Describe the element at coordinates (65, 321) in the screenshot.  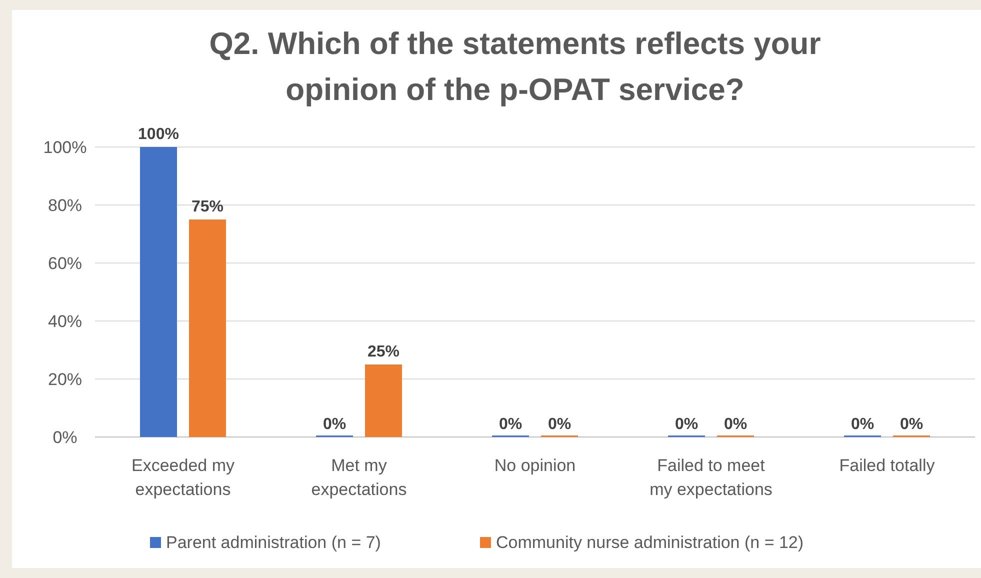
I see `y-tick-label: 40%` at that location.